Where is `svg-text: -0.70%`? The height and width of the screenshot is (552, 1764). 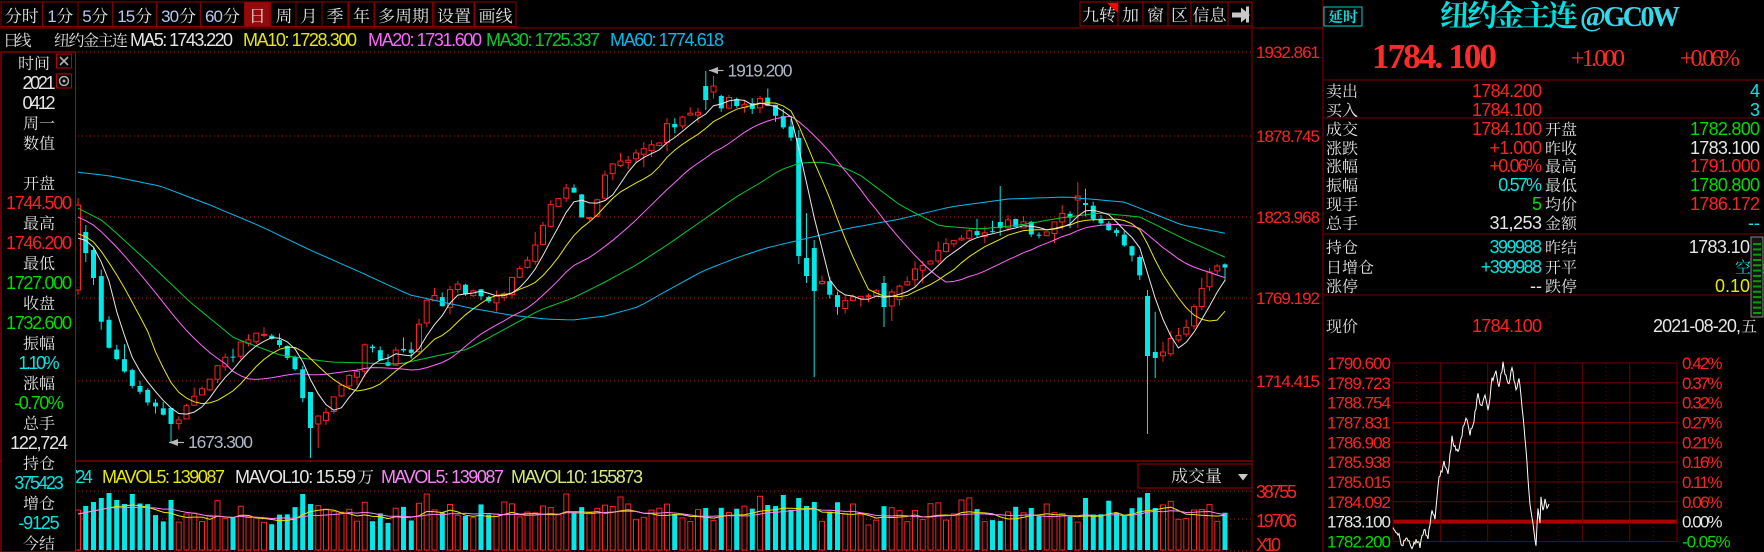
svg-text: -0.70% is located at coordinates (39, 403).